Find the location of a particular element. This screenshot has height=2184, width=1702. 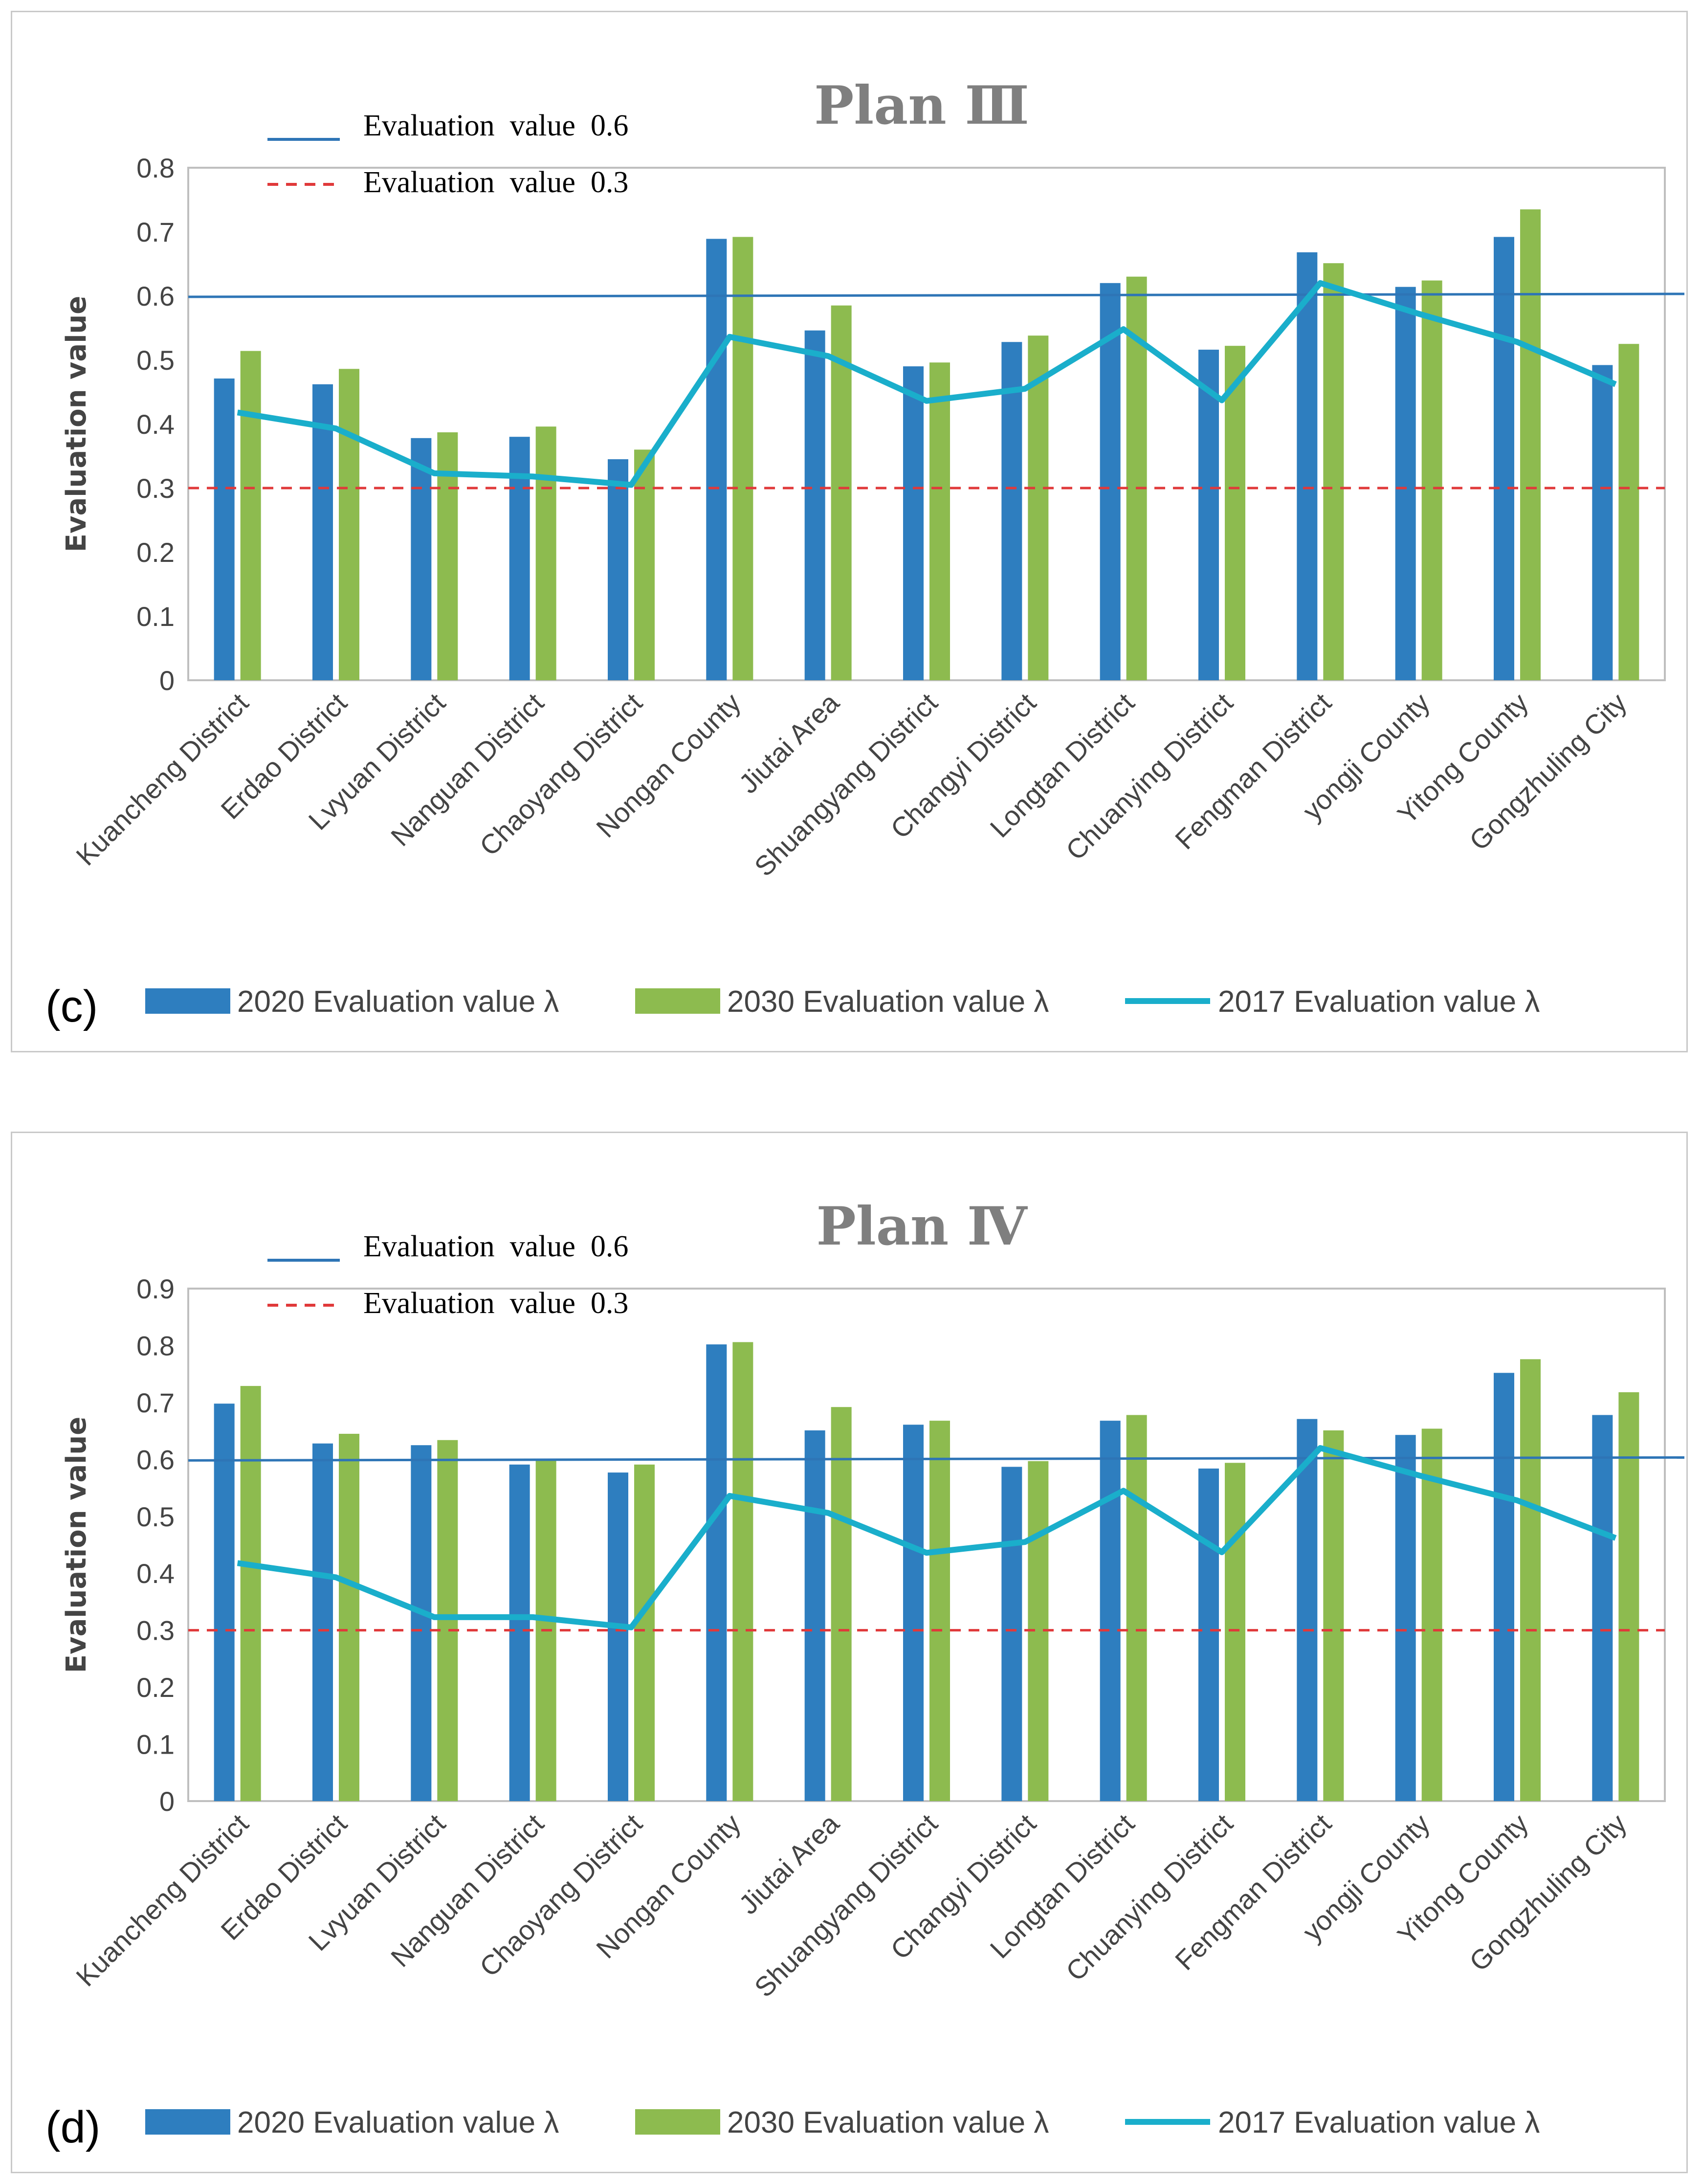

y-tick-label: 0.2 is located at coordinates (155, 552).